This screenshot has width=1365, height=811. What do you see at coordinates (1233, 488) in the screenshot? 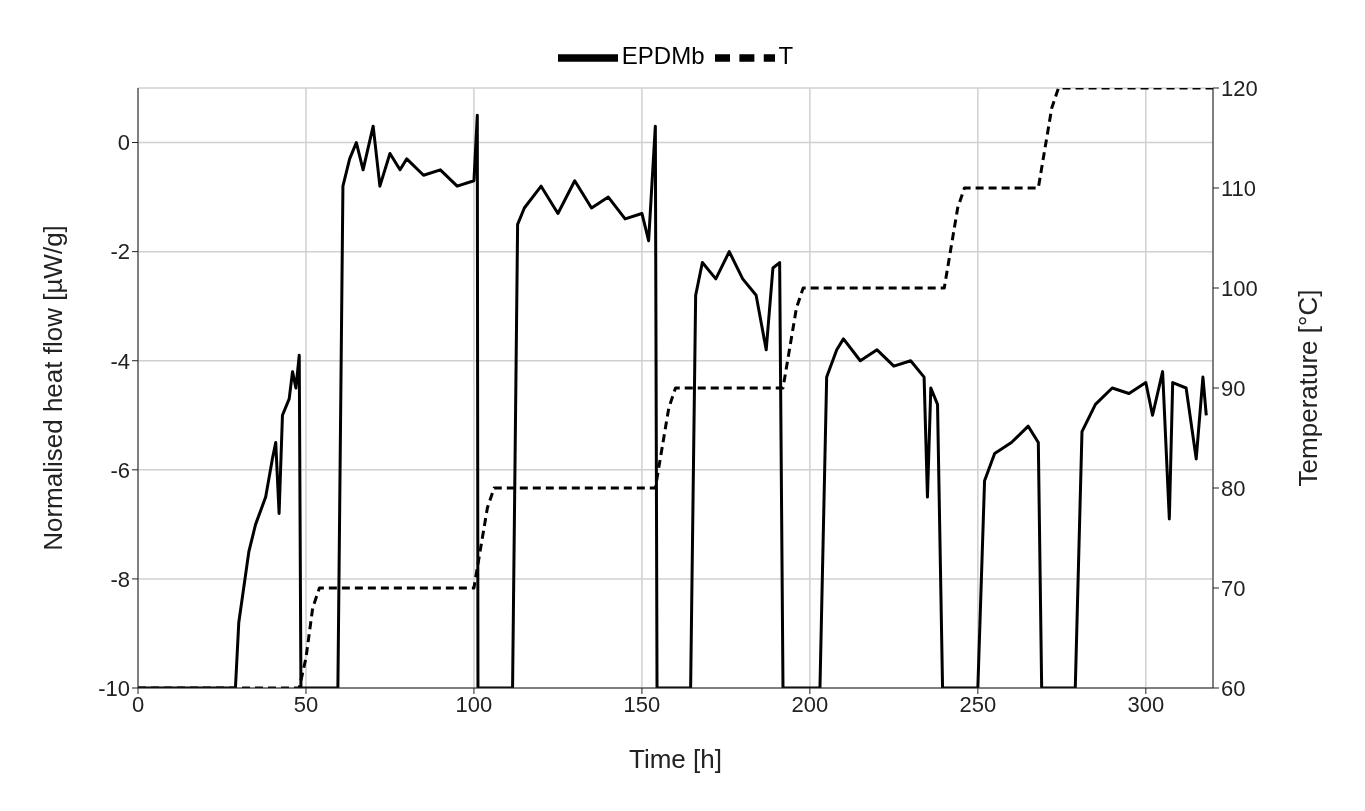
I see `y2-tick-label: 80` at bounding box center [1233, 488].